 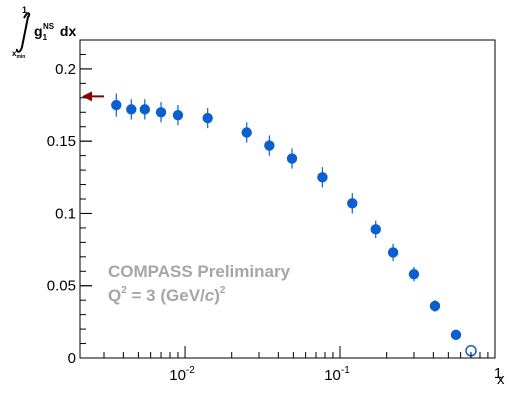 What do you see at coordinates (217, 295) in the screenshot?
I see `annotation-close: )` at bounding box center [217, 295].